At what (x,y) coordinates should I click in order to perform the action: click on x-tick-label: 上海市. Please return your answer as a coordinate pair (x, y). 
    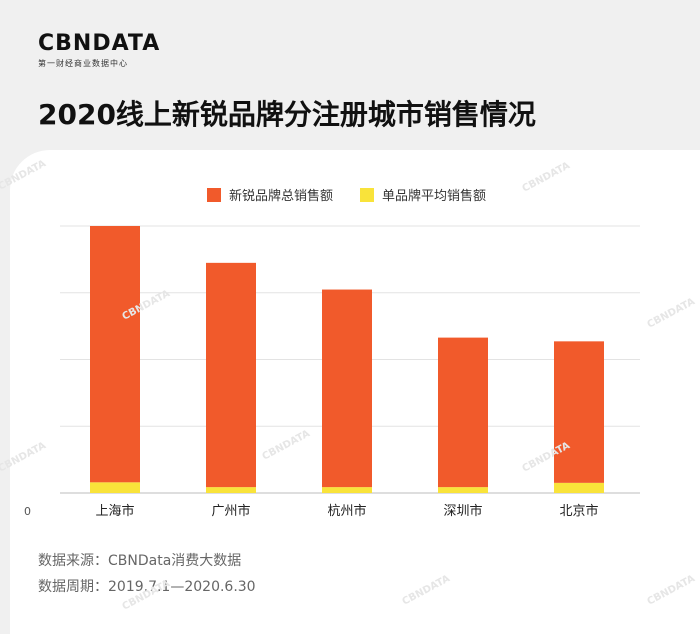
    Looking at the image, I should click on (114, 511).